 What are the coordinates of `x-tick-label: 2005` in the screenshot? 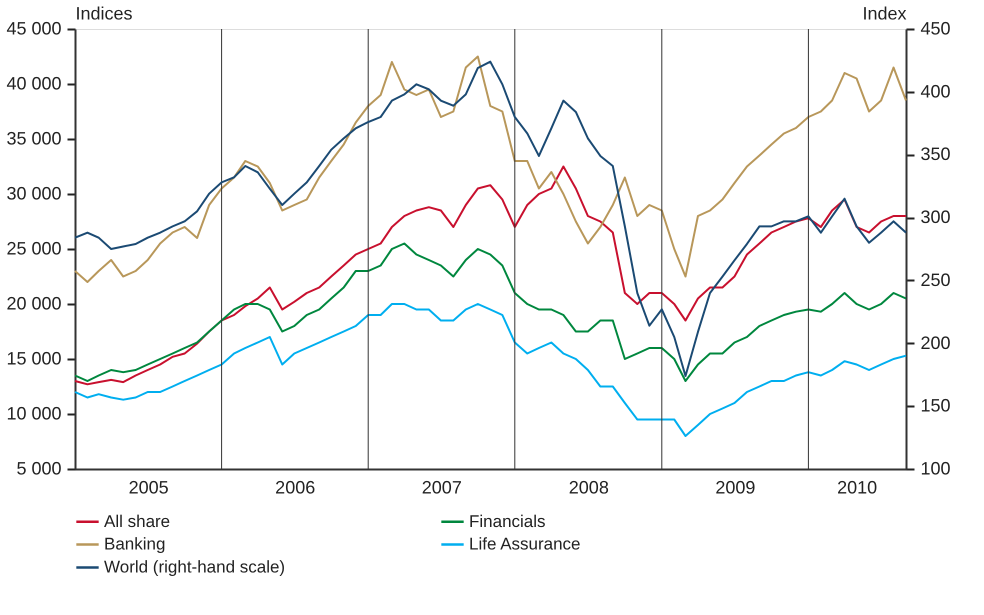 It's located at (148, 488).